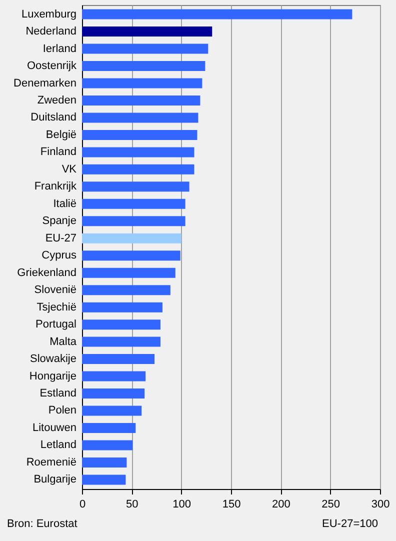  Describe the element at coordinates (53, 359) in the screenshot. I see `y-tick-label: Slowakije` at that location.